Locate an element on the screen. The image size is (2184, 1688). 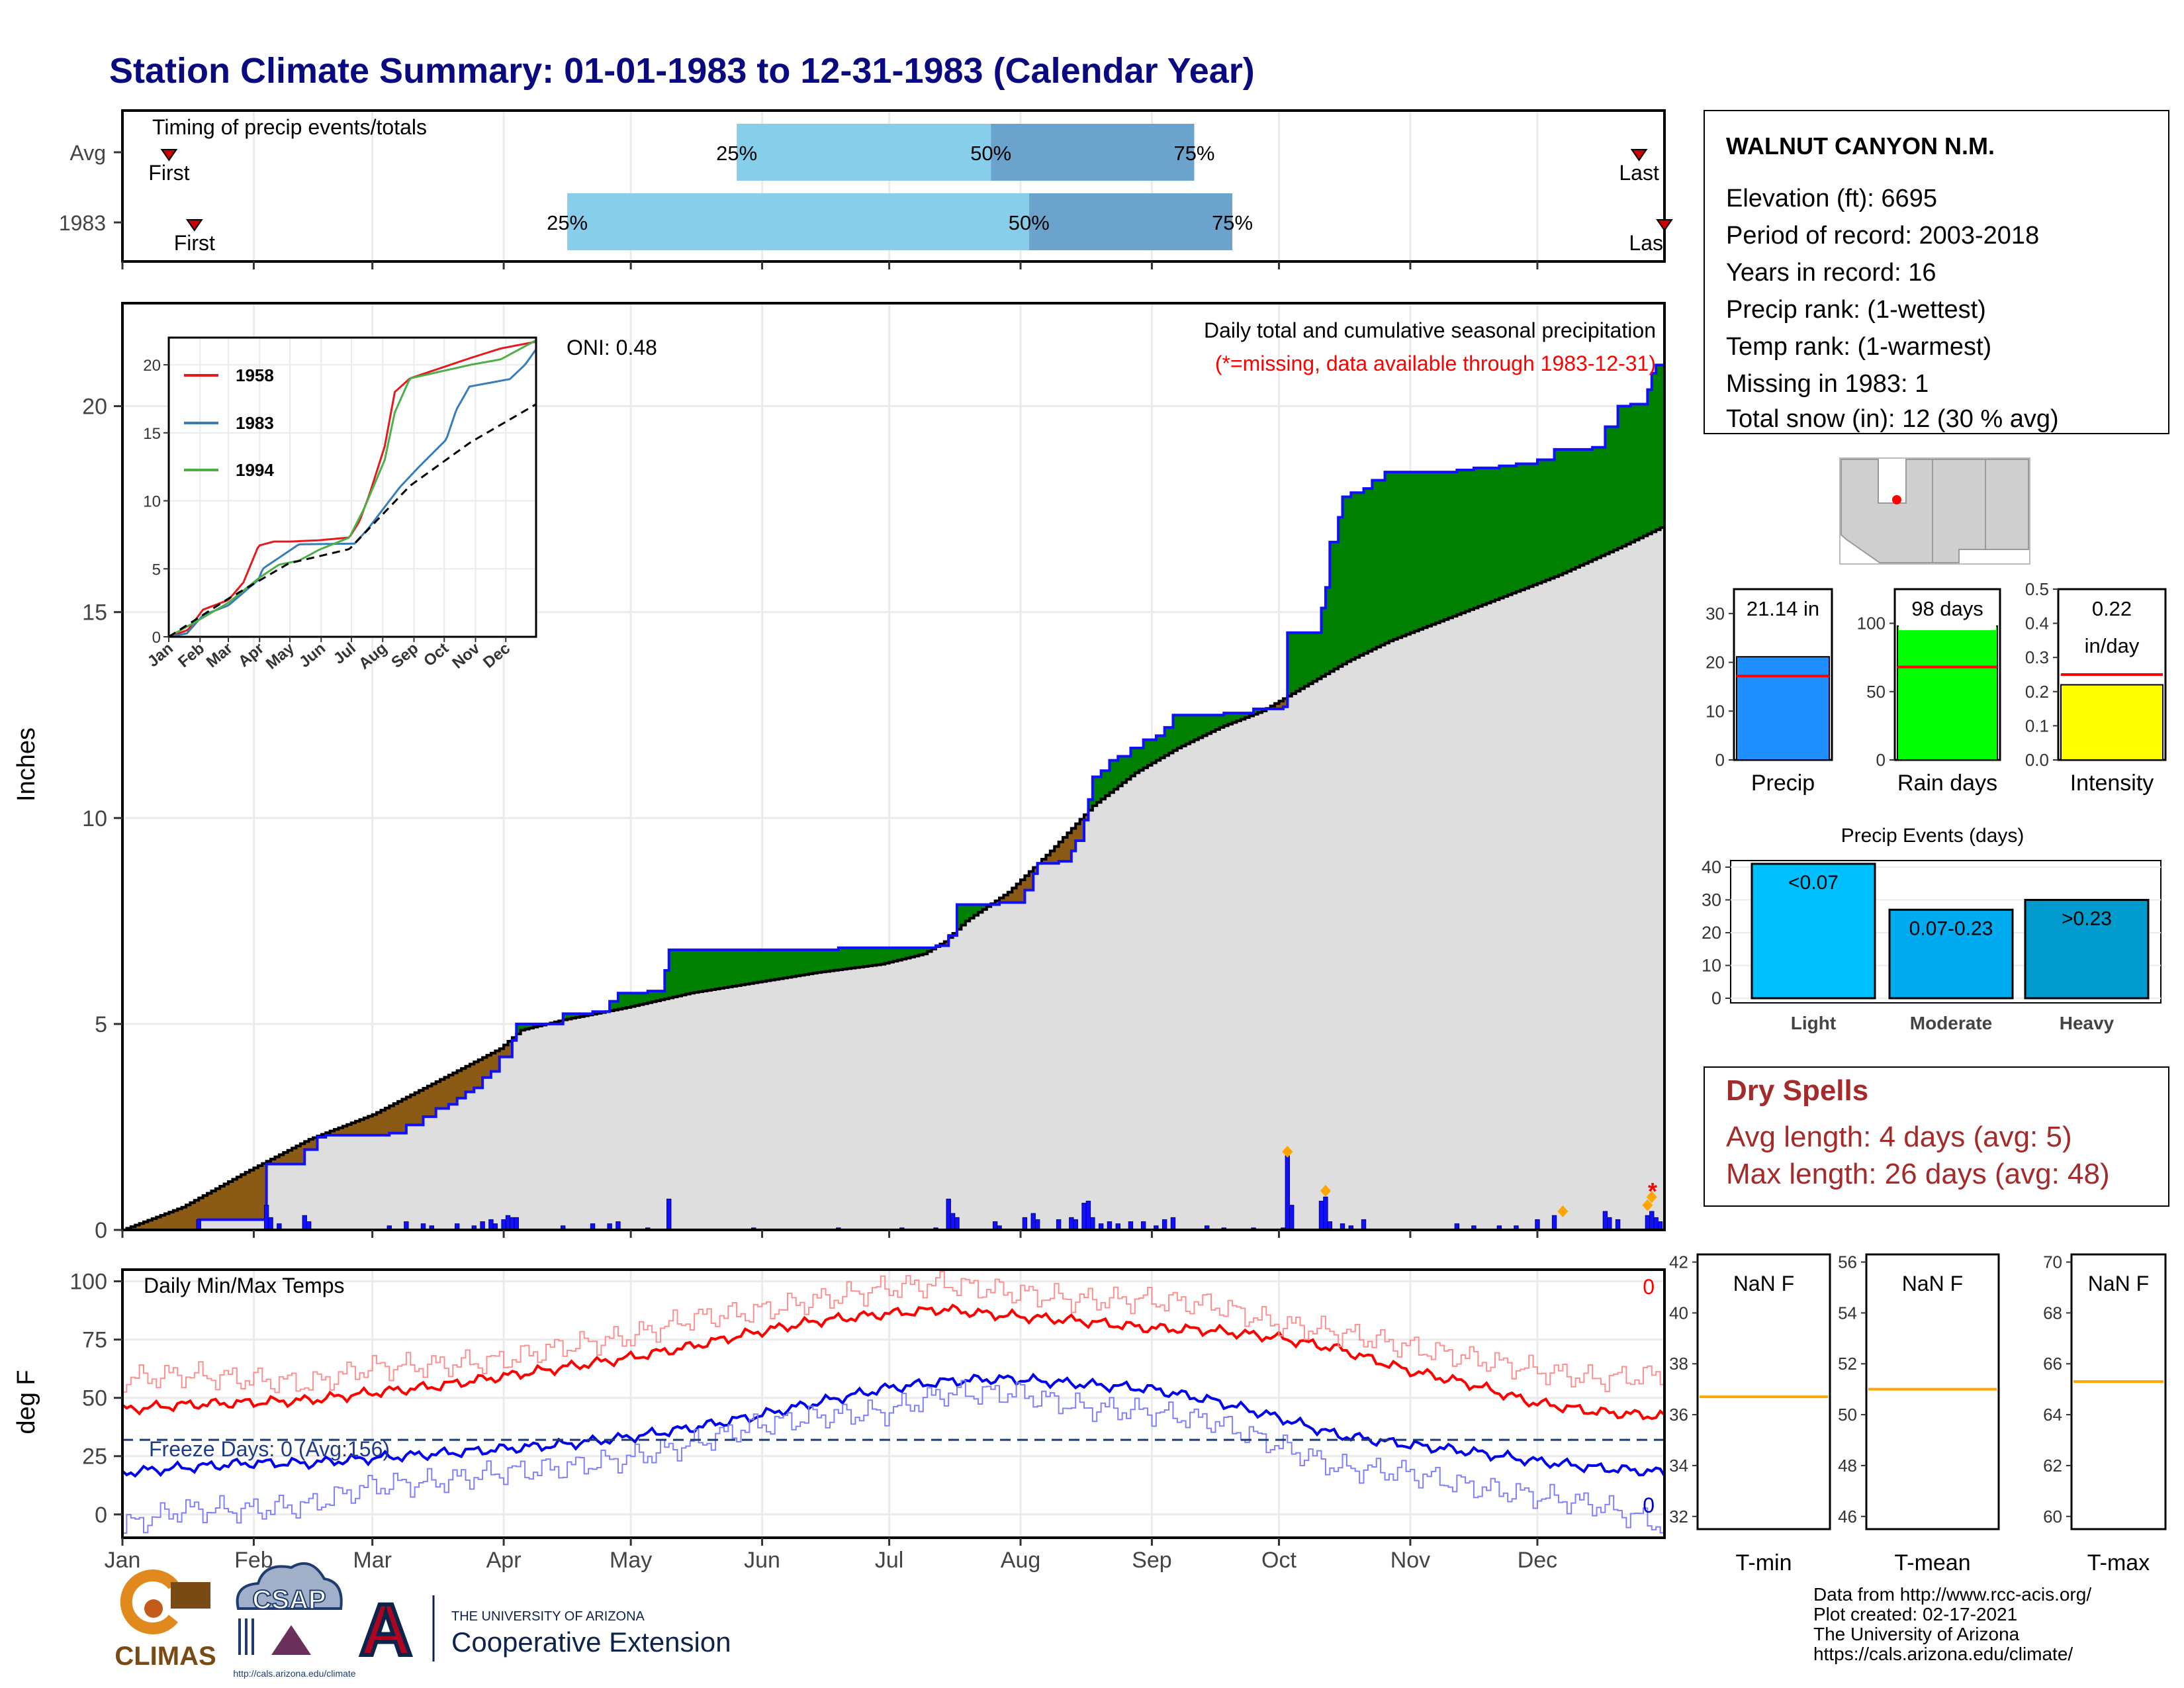
inset-month-label: Dec is located at coordinates (497, 655).